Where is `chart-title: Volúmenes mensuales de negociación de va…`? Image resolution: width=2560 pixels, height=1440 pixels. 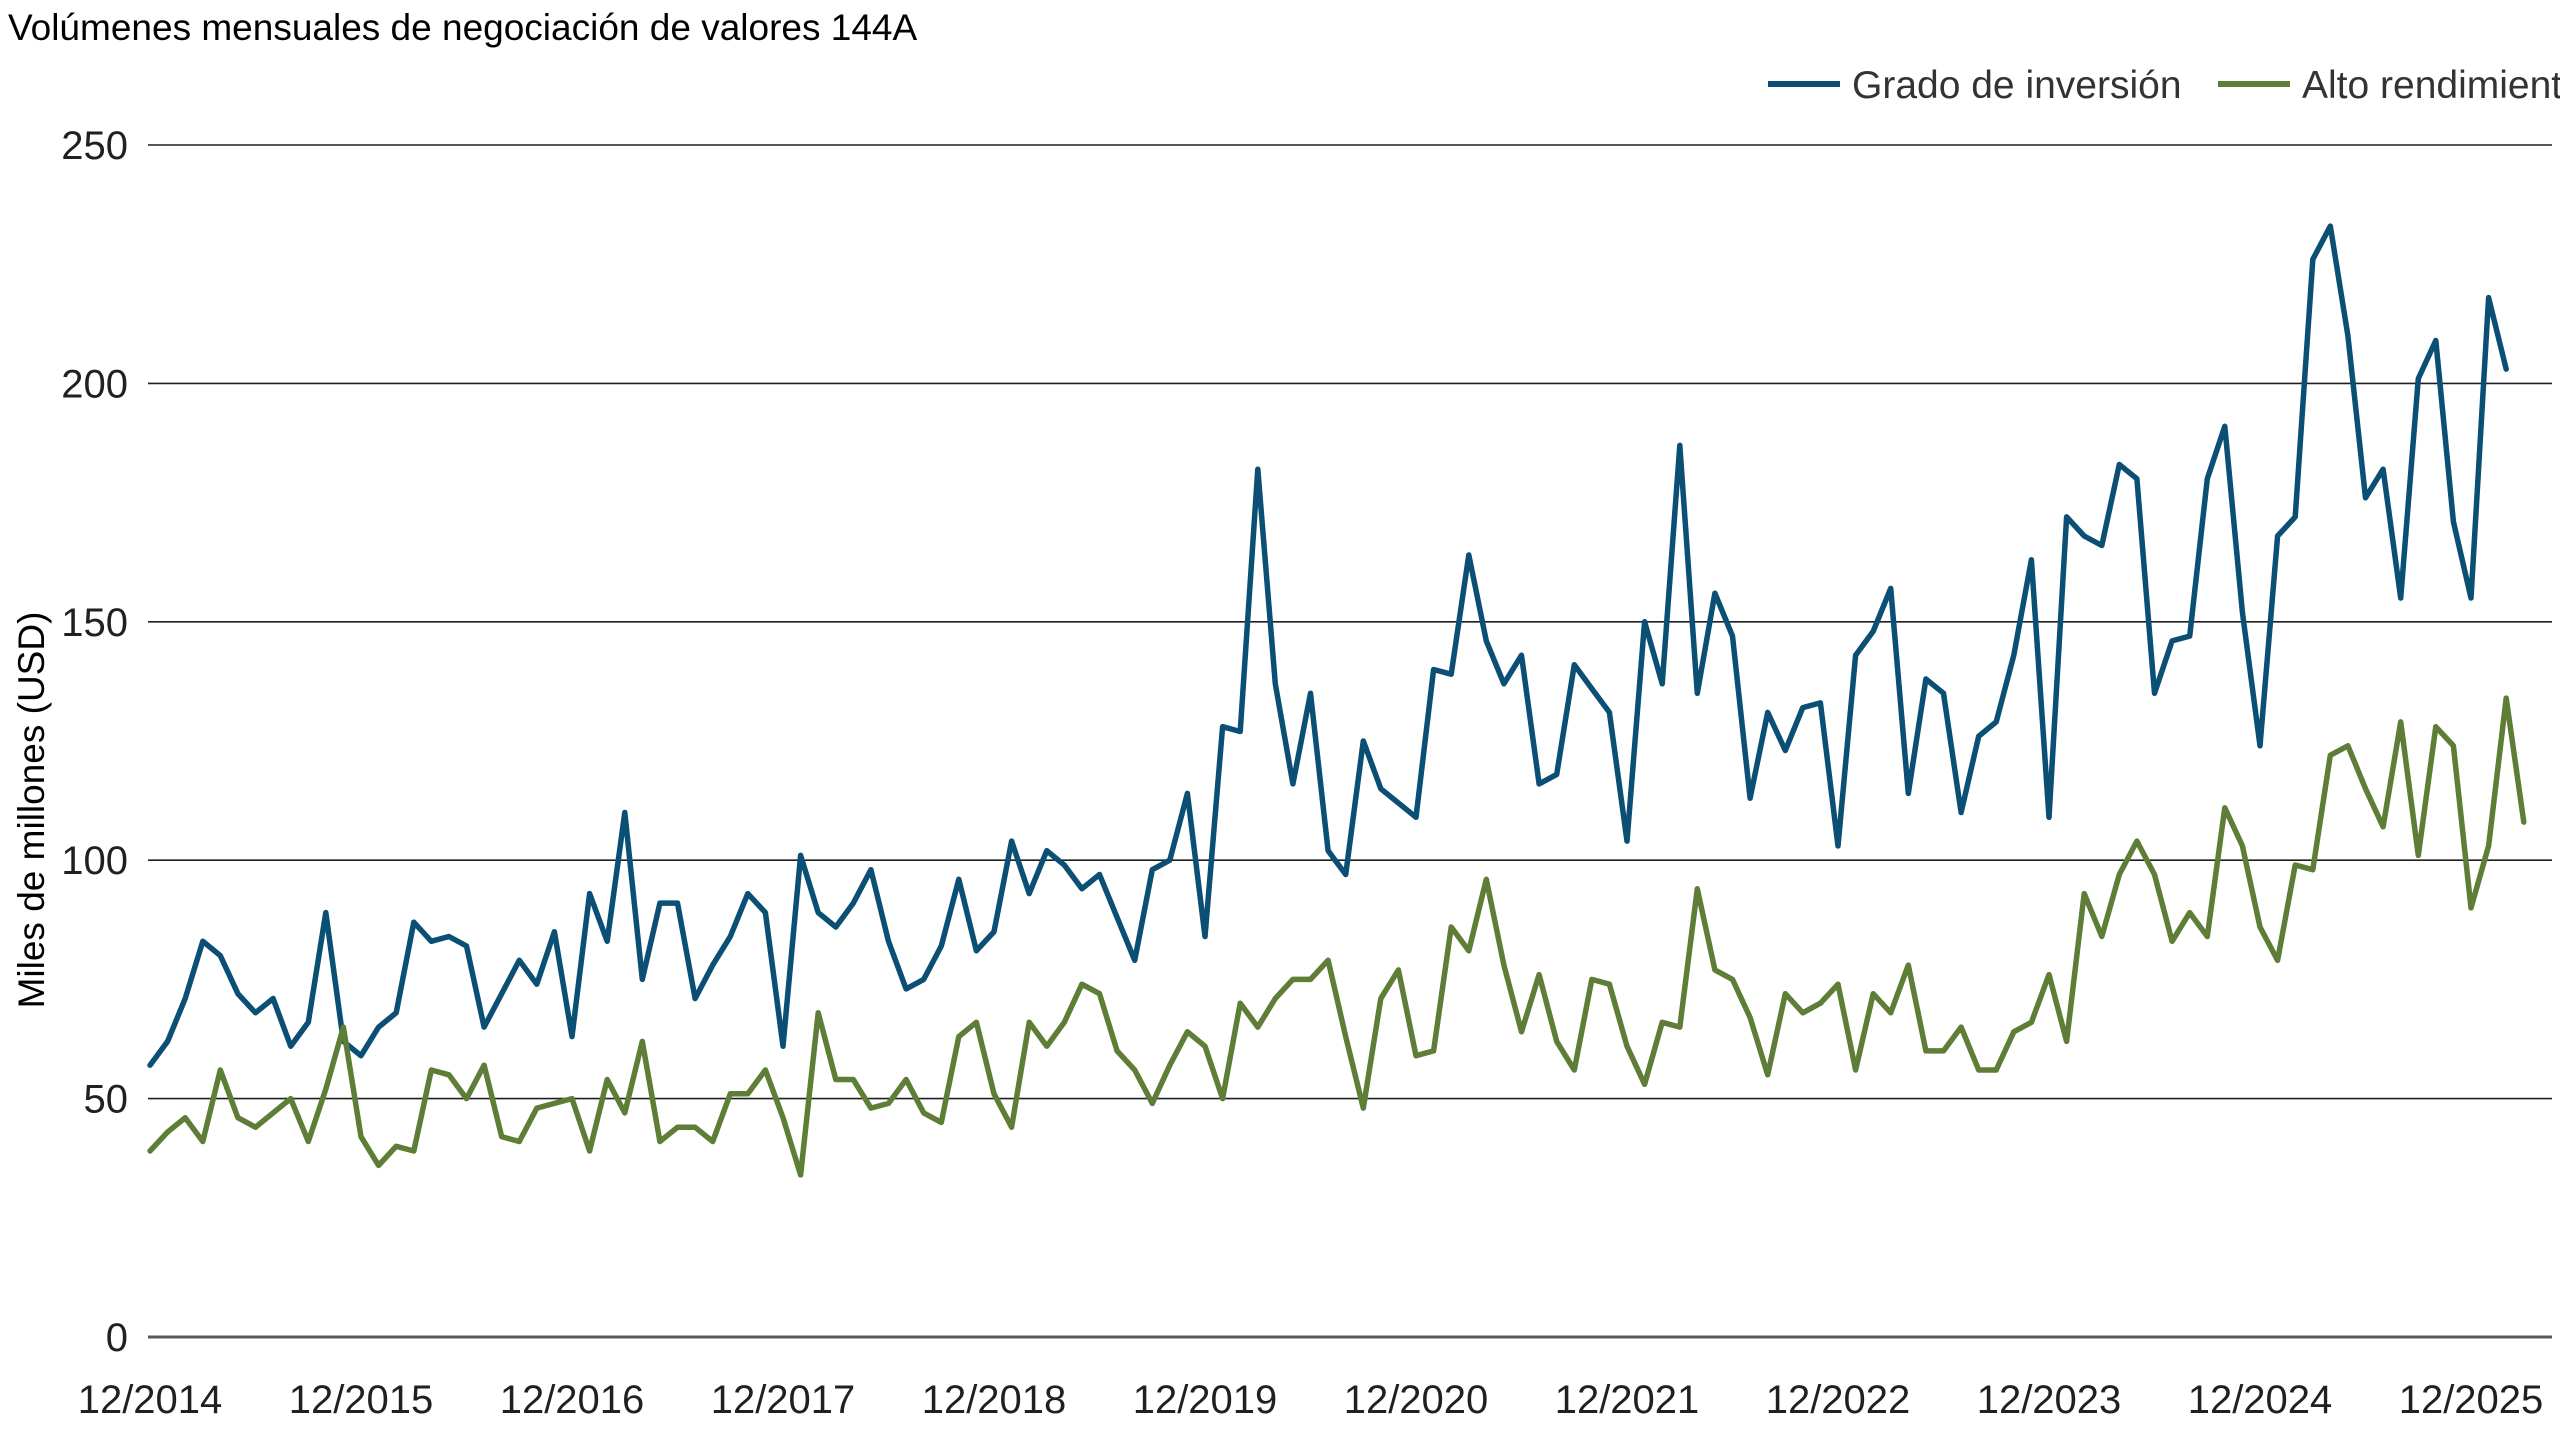 chart-title: Volúmenes mensuales de negociación de va… is located at coordinates (462, 27).